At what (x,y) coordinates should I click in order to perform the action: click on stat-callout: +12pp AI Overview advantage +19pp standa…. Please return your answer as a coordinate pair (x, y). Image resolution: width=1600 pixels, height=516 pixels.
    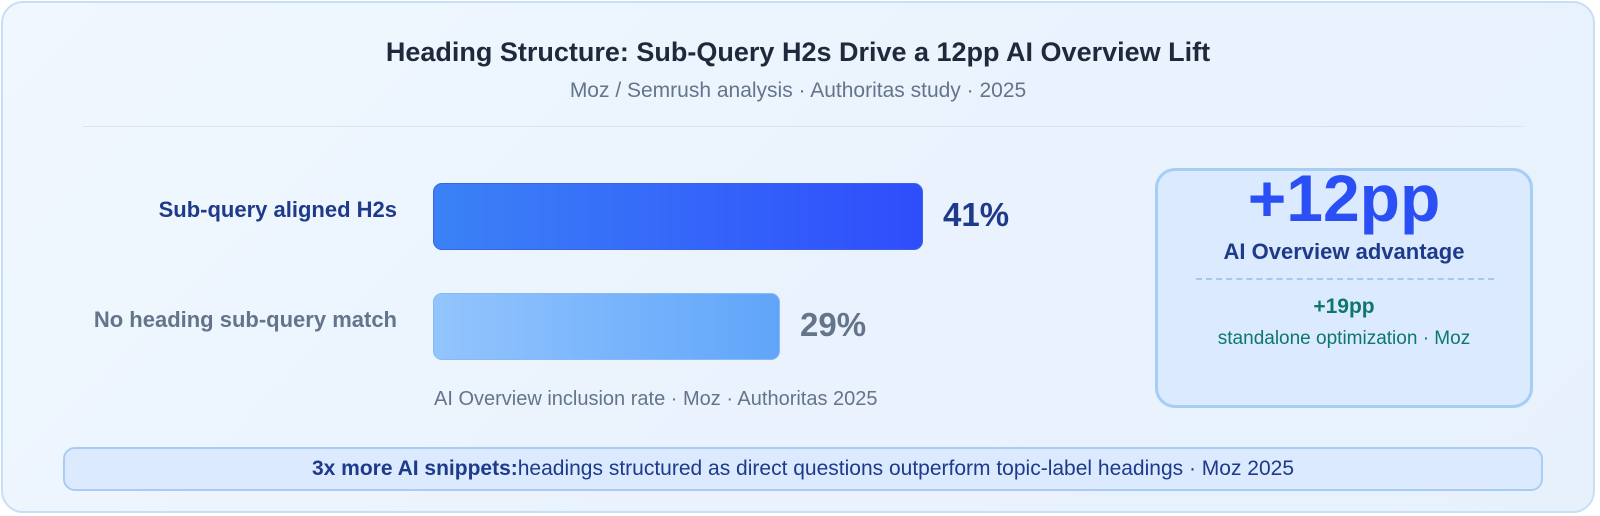
    Looking at the image, I should click on (1344, 284).